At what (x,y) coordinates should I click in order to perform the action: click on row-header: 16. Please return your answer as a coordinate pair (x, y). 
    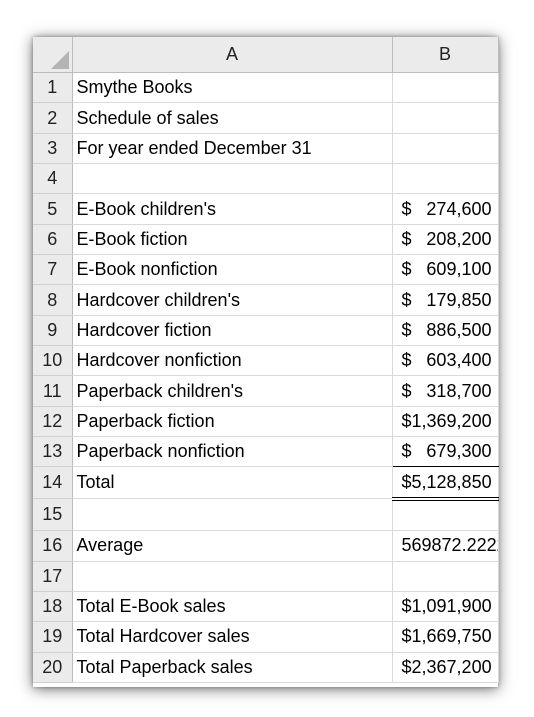
    Looking at the image, I should click on (53, 546).